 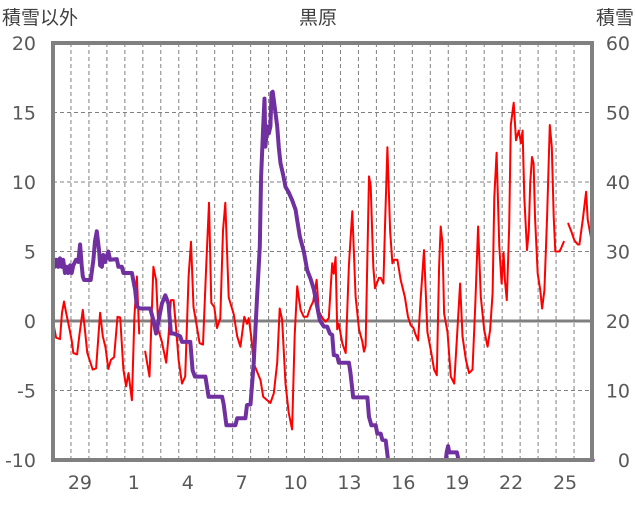 I want to click on left-y-tick-label: -10, so click(x=20, y=461).